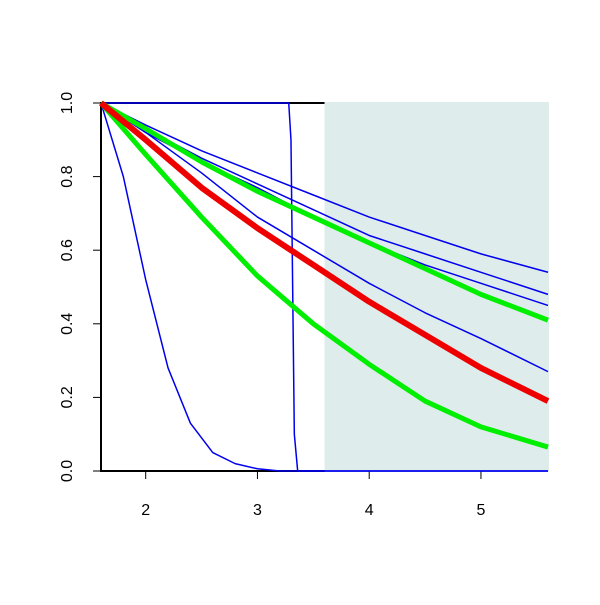 The height and width of the screenshot is (605, 600). What do you see at coordinates (67, 324) in the screenshot?
I see `y-tick-label: 0.4` at bounding box center [67, 324].